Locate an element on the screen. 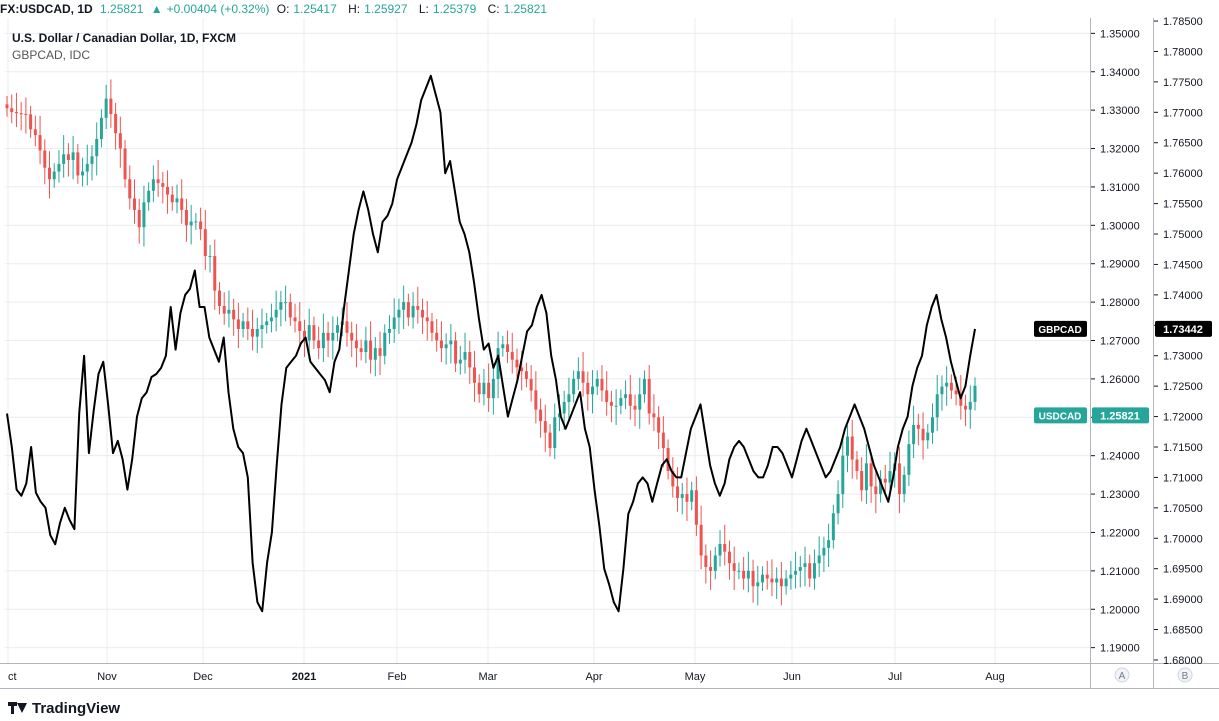 The height and width of the screenshot is (721, 1219). scale-button-b: B is located at coordinates (1185, 676).